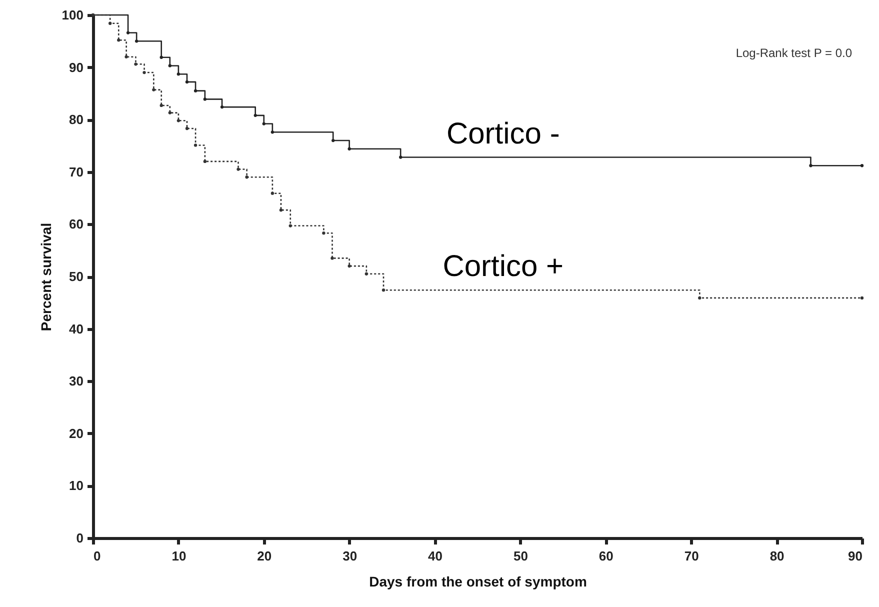 This screenshot has width=879, height=607. I want to click on y-tick-label: 90, so click(76, 67).